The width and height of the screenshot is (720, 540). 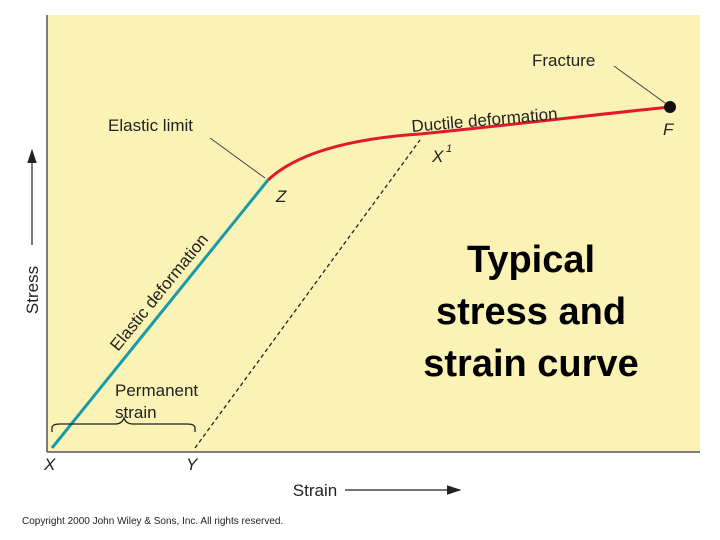 What do you see at coordinates (531, 312) in the screenshot?
I see `title-line: stress and` at bounding box center [531, 312].